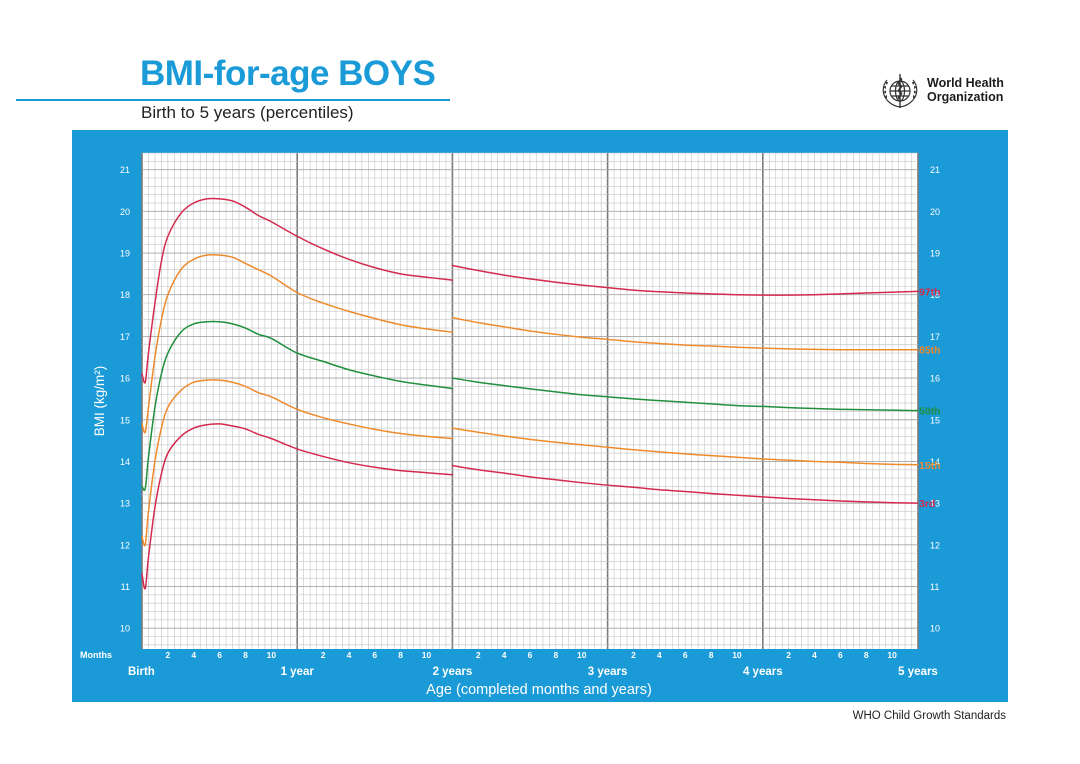 The width and height of the screenshot is (1080, 764). What do you see at coordinates (929, 716) in the screenshot?
I see `footer-source: WHO Child Growth Standards` at bounding box center [929, 716].